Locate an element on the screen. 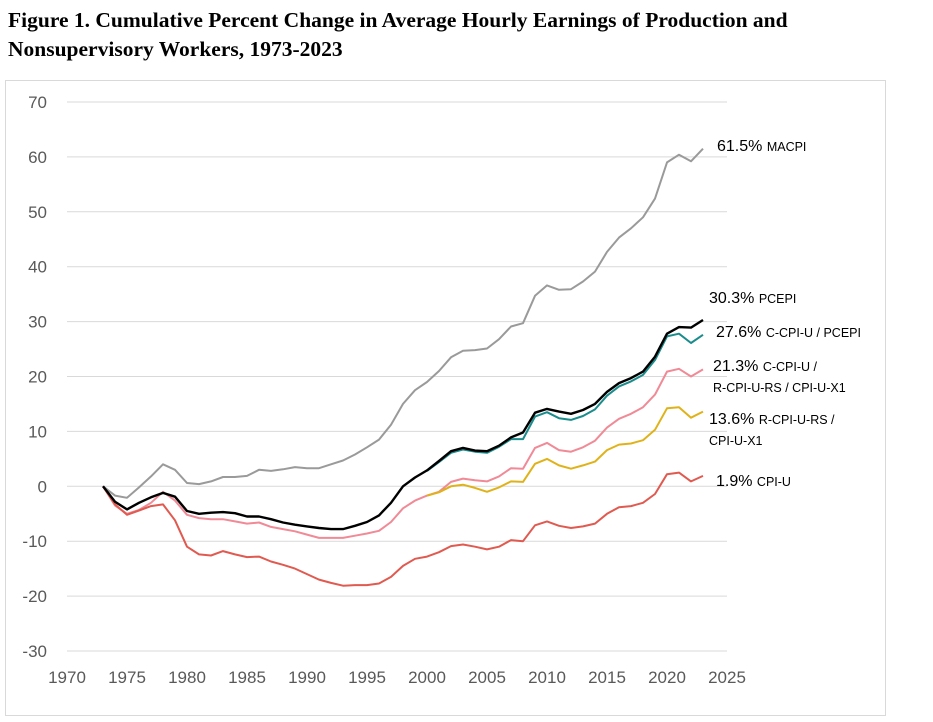 This screenshot has height=722, width=933. x-tick-label: 2015 is located at coordinates (607, 677).